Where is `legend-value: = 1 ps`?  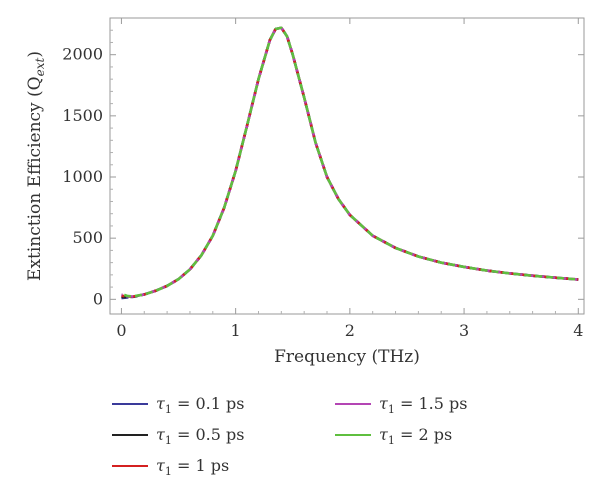 legend-value: = 1 ps is located at coordinates (200, 465).